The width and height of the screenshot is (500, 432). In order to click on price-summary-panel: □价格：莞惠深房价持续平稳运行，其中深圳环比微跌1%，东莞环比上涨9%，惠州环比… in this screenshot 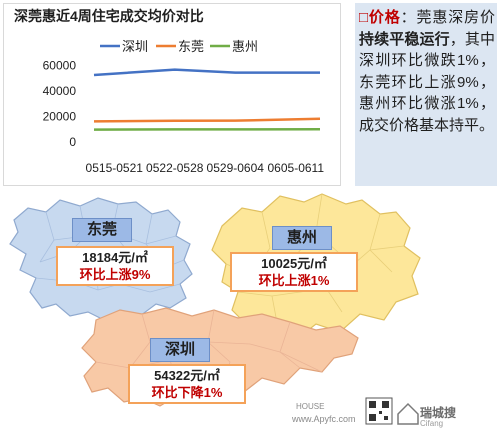, I will do `click(426, 94)`.